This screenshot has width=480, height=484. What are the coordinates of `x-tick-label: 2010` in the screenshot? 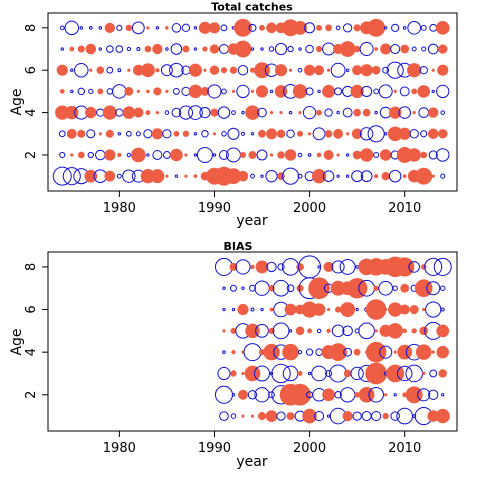 It's located at (404, 208).